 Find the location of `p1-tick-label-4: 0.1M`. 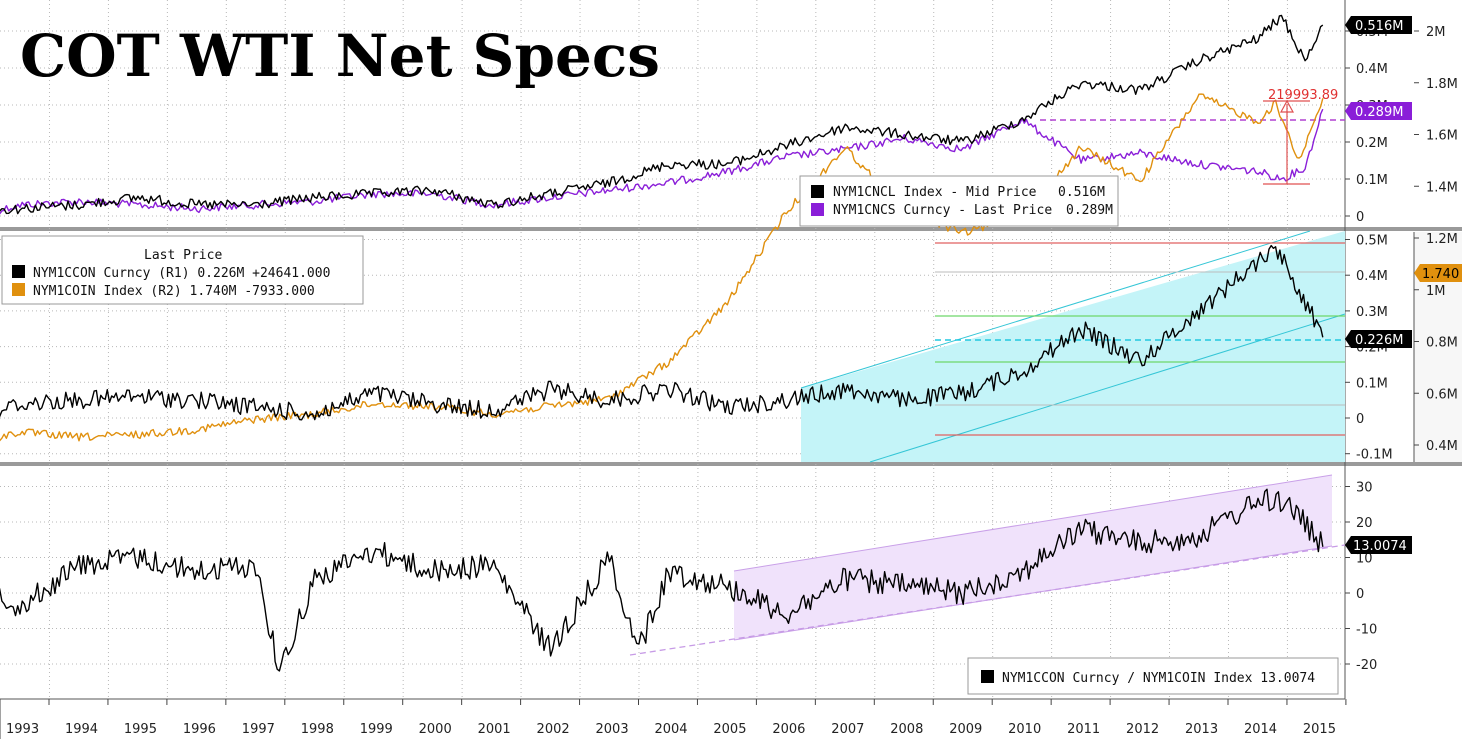

p1-tick-label-4: 0.1M is located at coordinates (1372, 180).